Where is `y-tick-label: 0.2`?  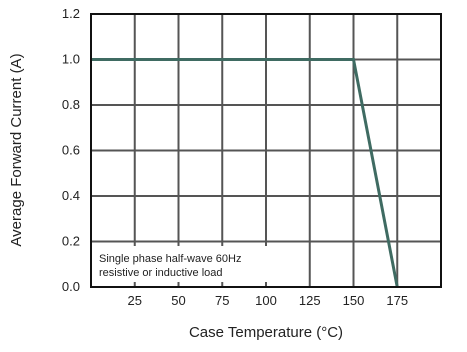 y-tick-label: 0.2 is located at coordinates (71, 241).